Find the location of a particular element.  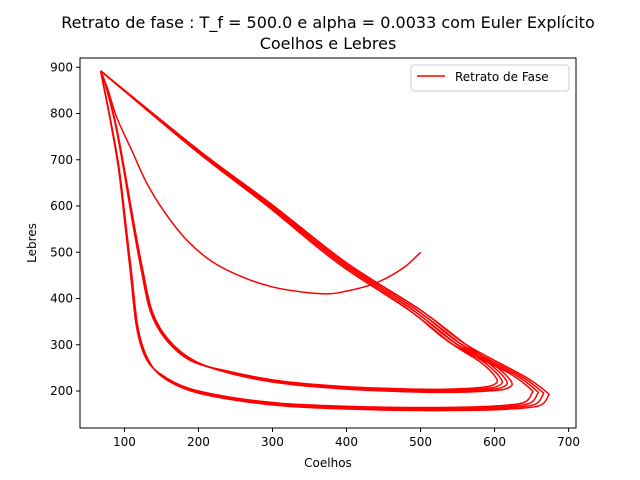

x-tick-label-600: 600 is located at coordinates (494, 442).